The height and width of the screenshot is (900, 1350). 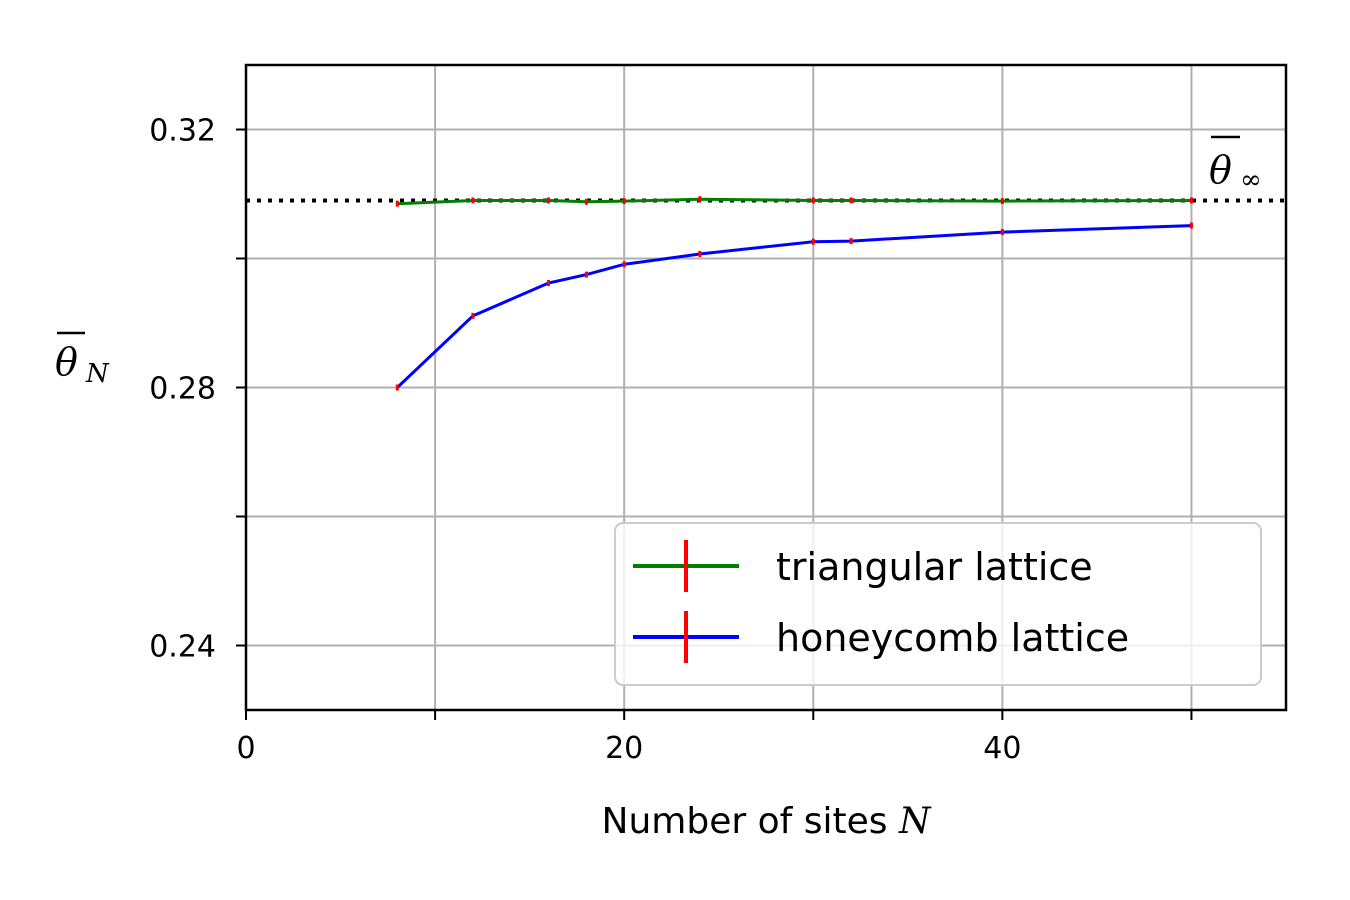 I want to click on series-group, so click(x=794, y=293).